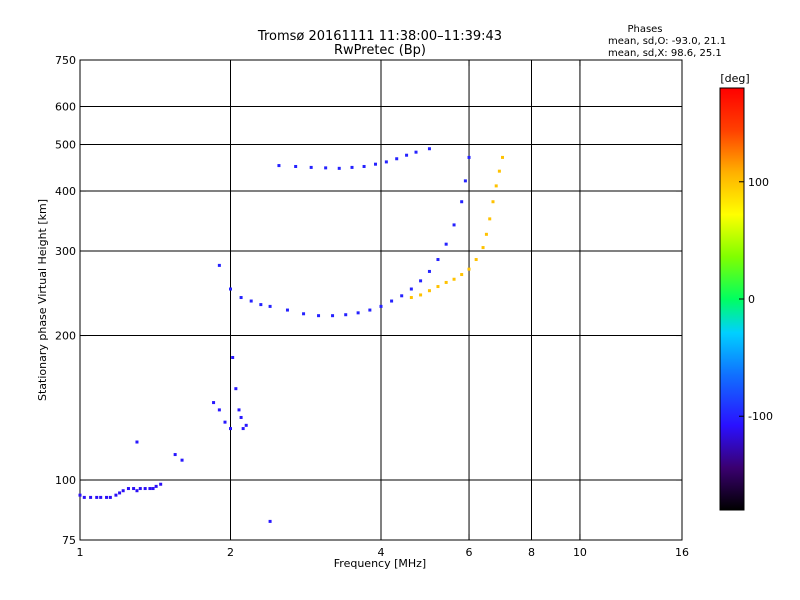 This screenshot has width=800, height=600. What do you see at coordinates (381, 552) in the screenshot?
I see `x-tick-label: 4` at bounding box center [381, 552].